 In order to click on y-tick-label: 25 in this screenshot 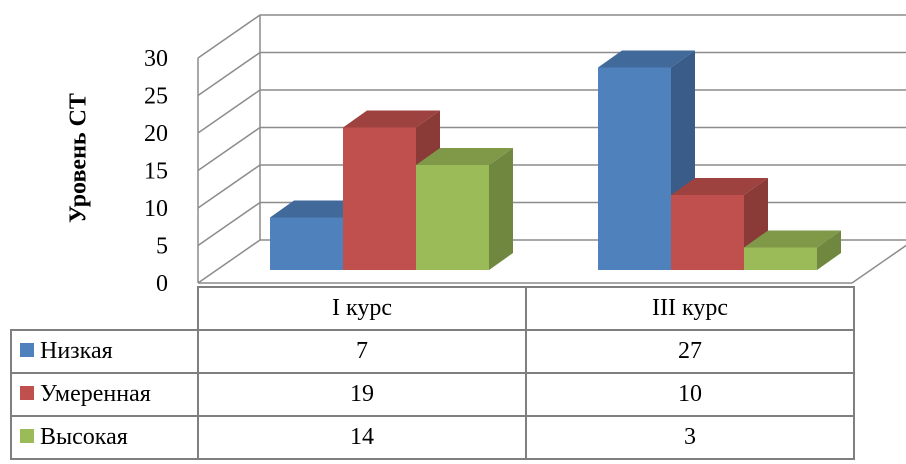, I will do `click(156, 97)`.